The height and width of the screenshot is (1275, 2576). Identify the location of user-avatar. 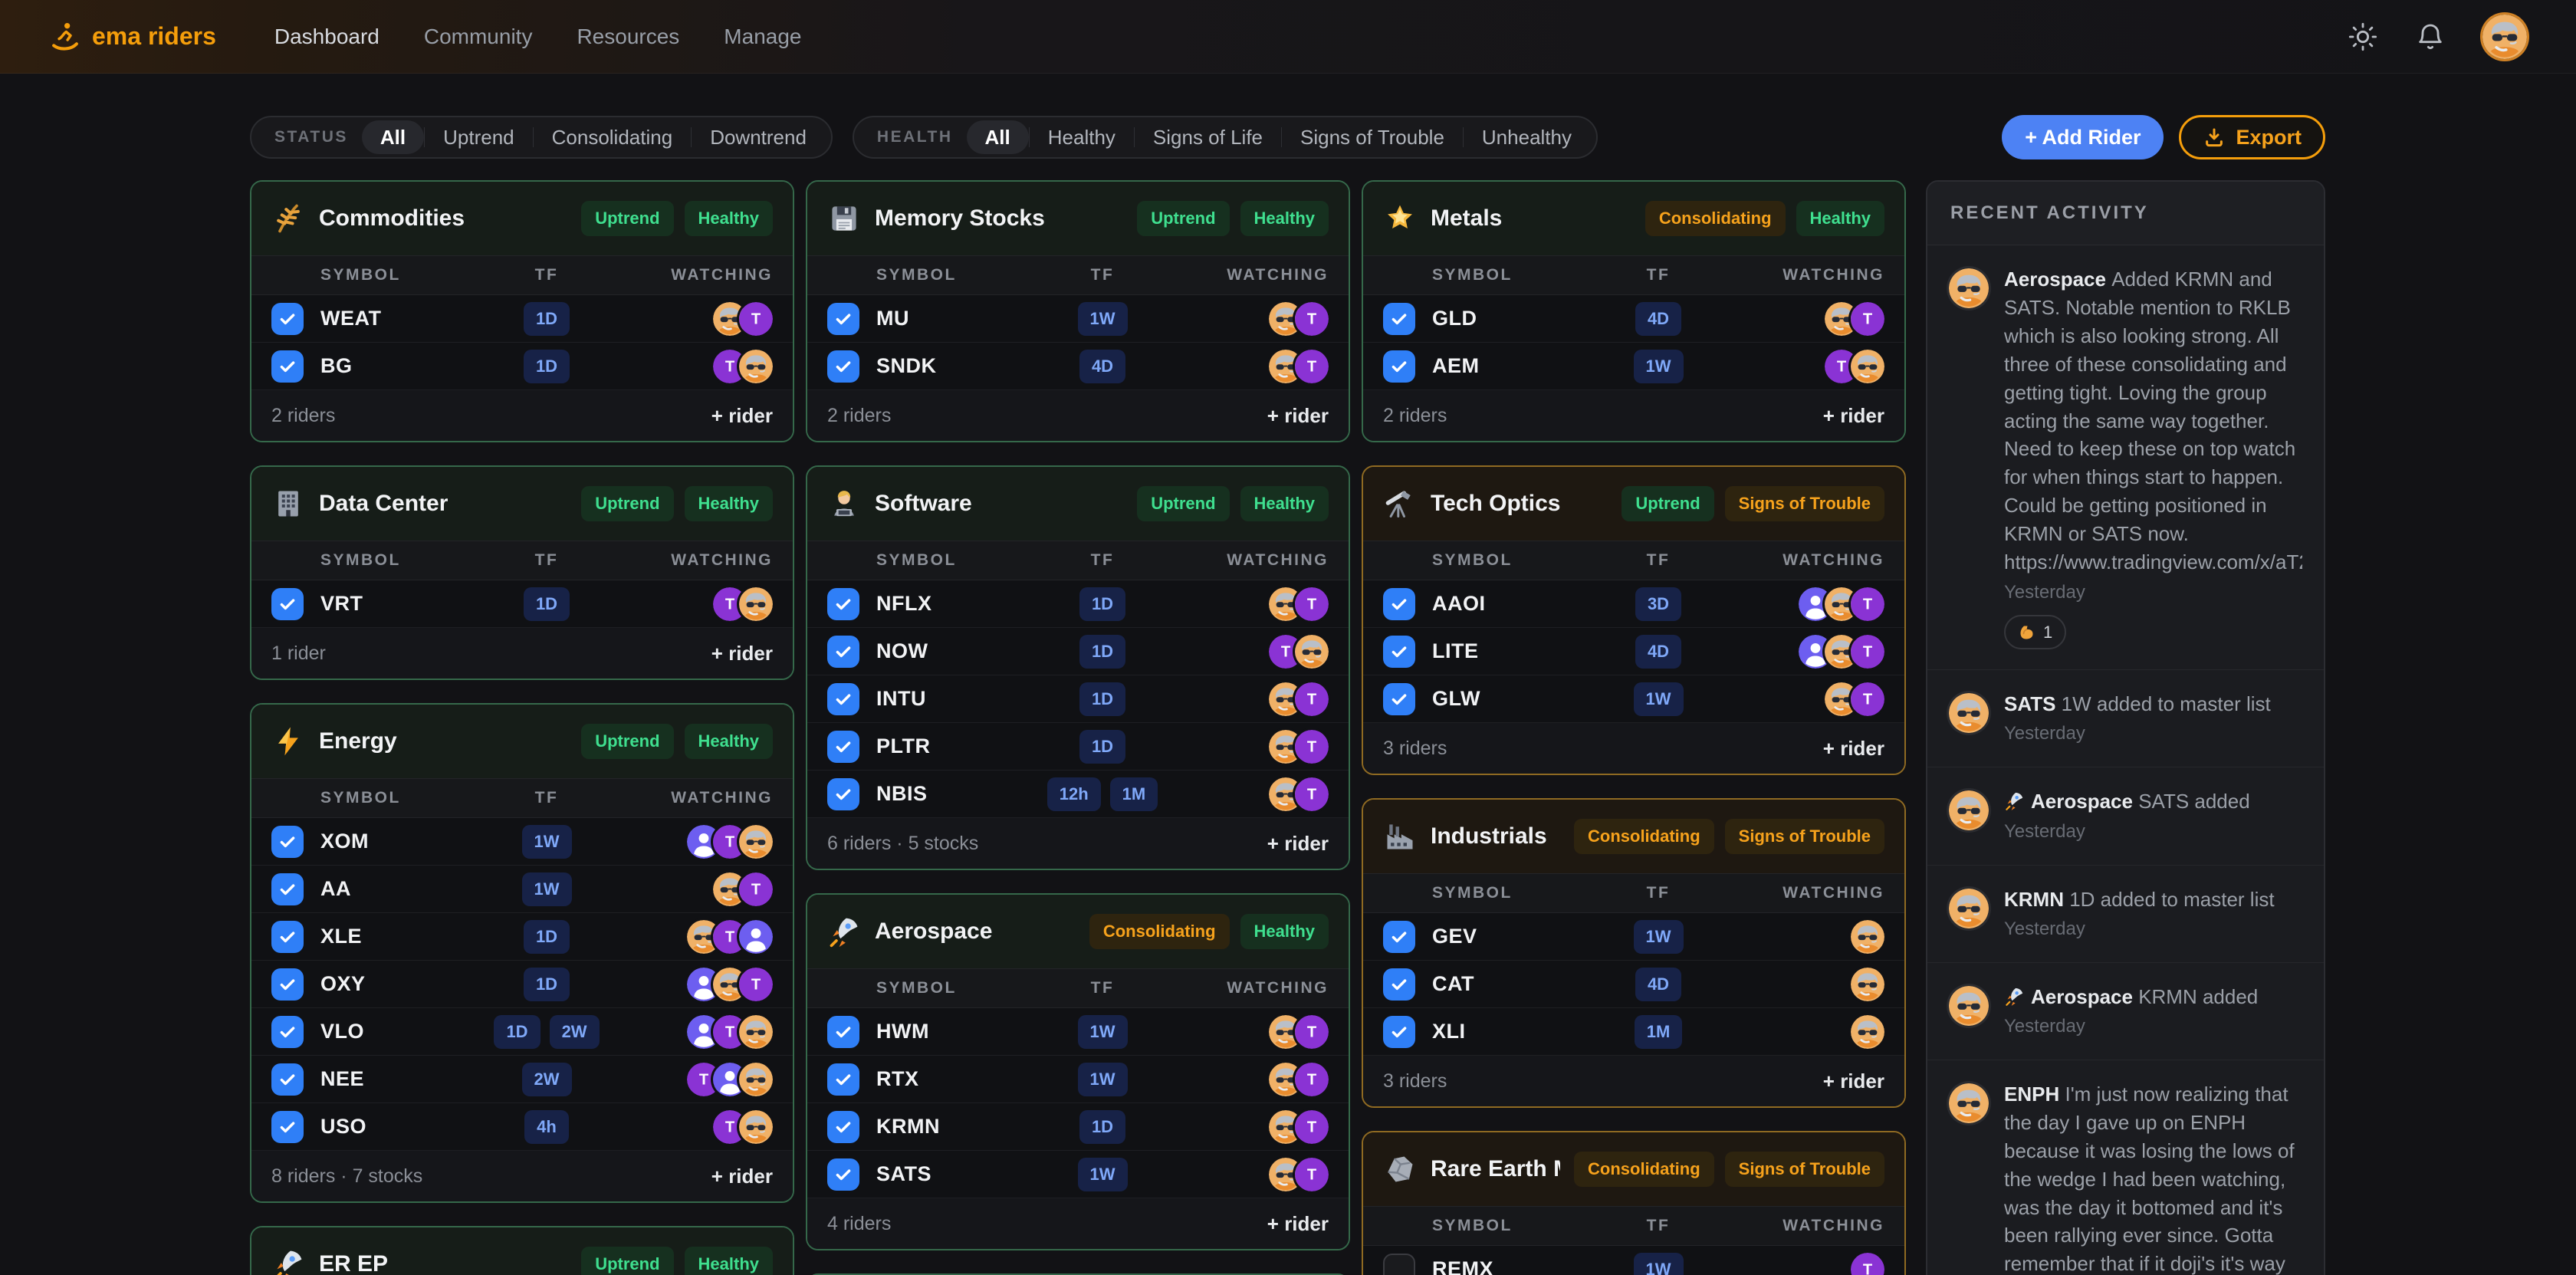
(2504, 36).